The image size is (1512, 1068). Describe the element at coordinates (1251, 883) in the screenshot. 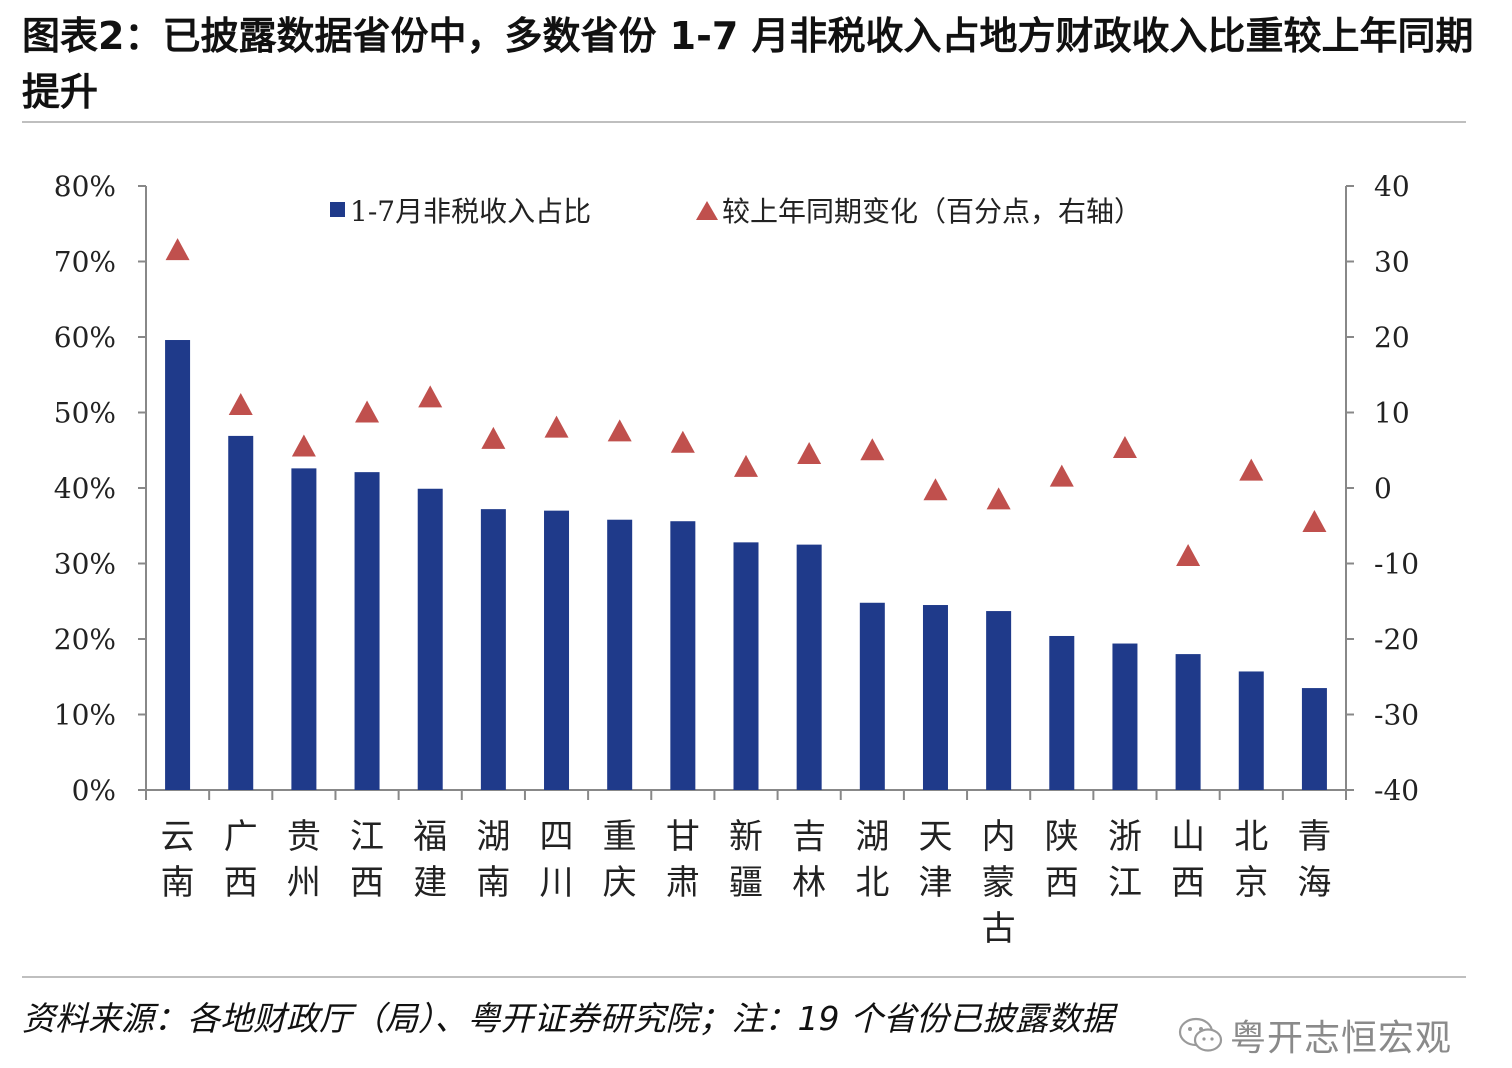

I see `category-label-char: 京` at that location.